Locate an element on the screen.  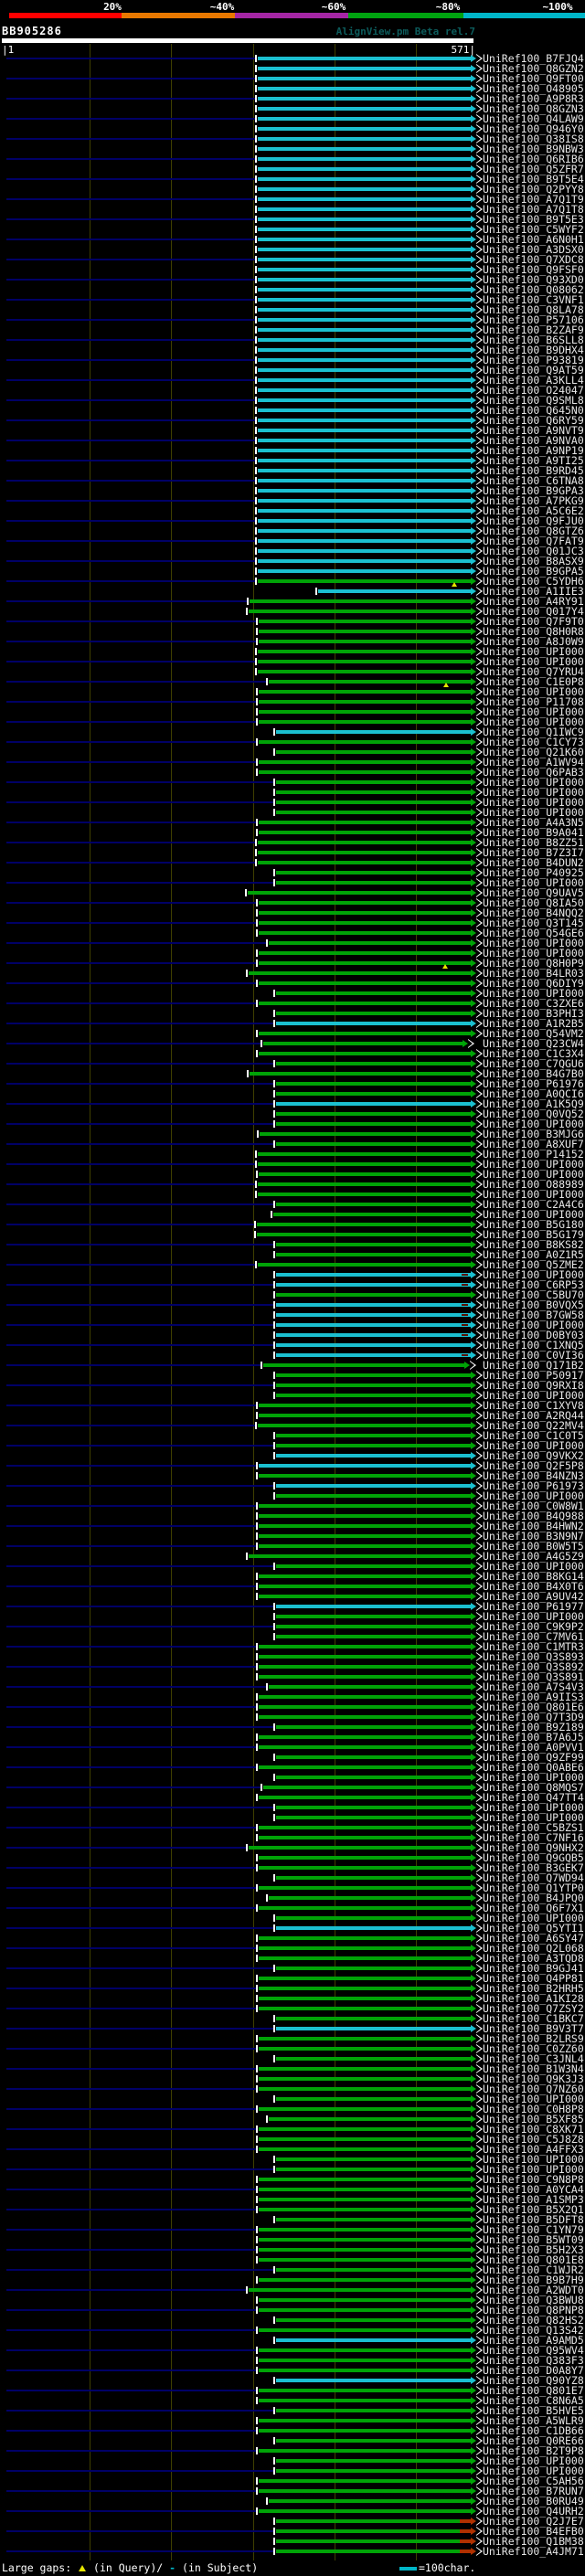
hit-label: UniRef100_A9NVA0 is located at coordinates (534, 440).